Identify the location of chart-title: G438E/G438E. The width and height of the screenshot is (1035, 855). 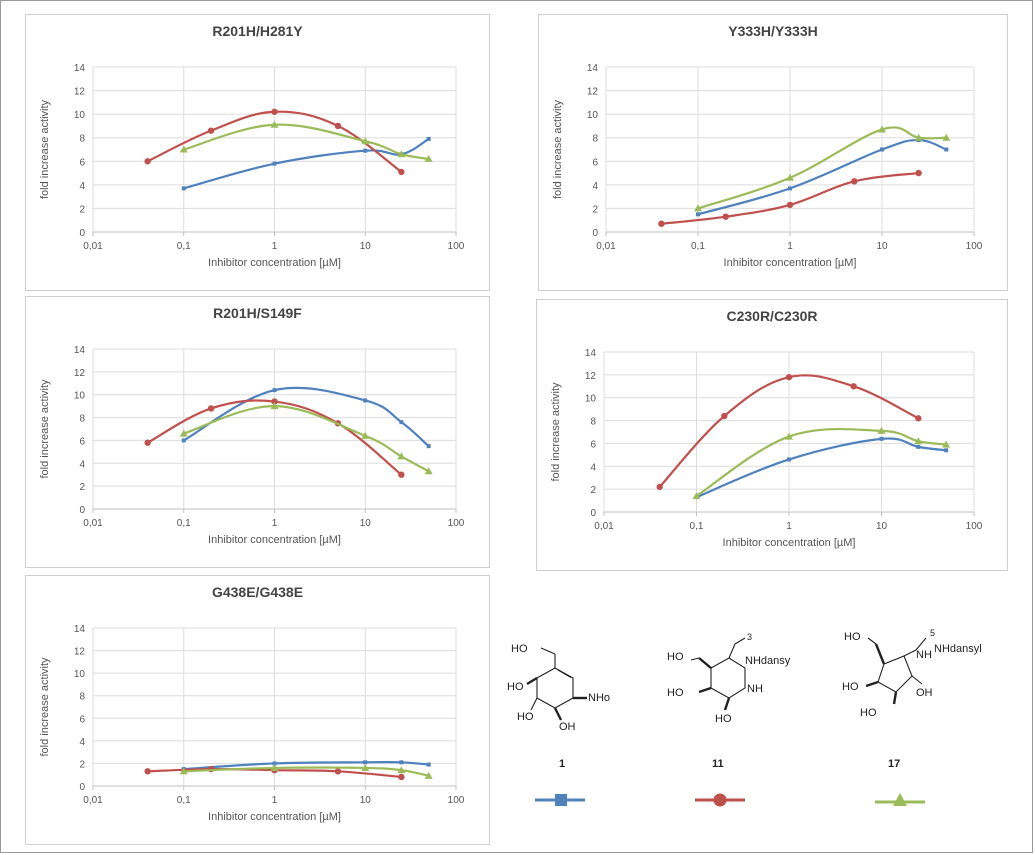
(257, 592).